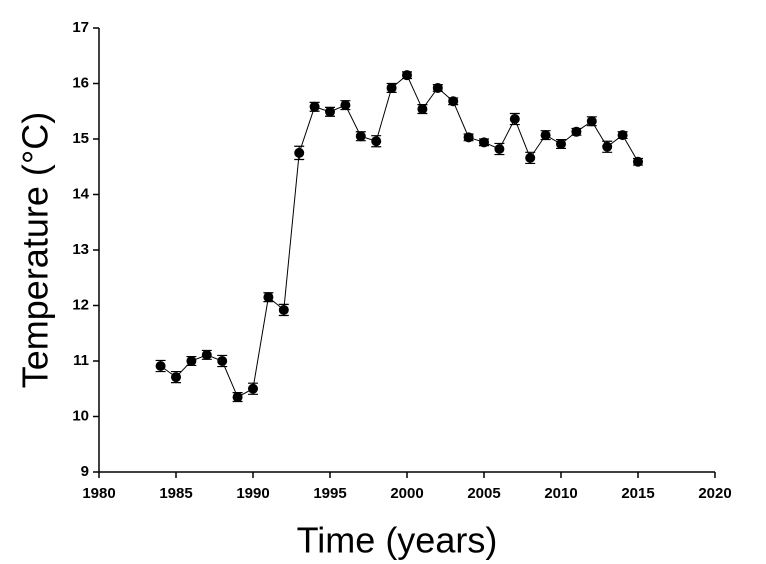  What do you see at coordinates (80, 82) in the screenshot?
I see `y-tick-label: 16` at bounding box center [80, 82].